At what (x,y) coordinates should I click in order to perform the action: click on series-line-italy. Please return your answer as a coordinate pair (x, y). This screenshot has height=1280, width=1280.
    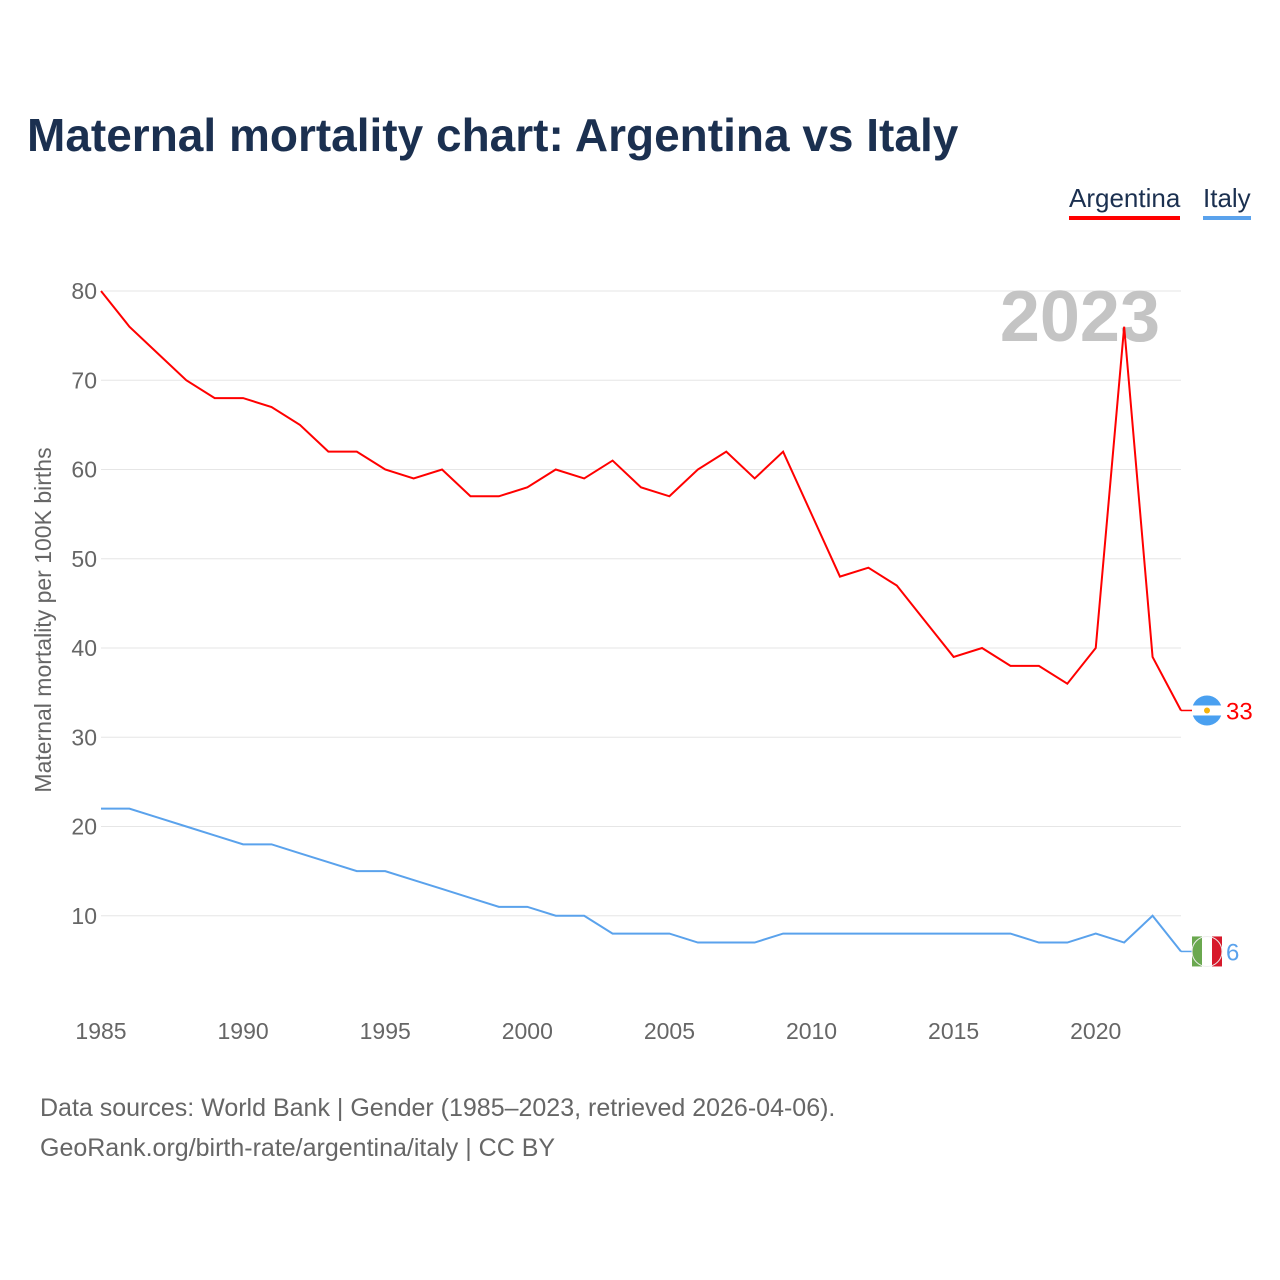
    Looking at the image, I should click on (641, 880).